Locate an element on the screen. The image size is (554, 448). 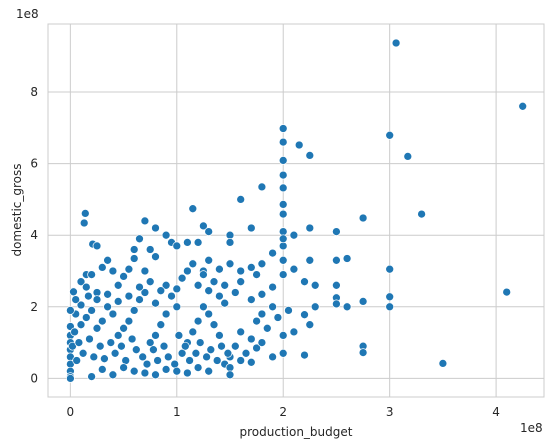
y-tick-label: 0 is located at coordinates (34, 378).